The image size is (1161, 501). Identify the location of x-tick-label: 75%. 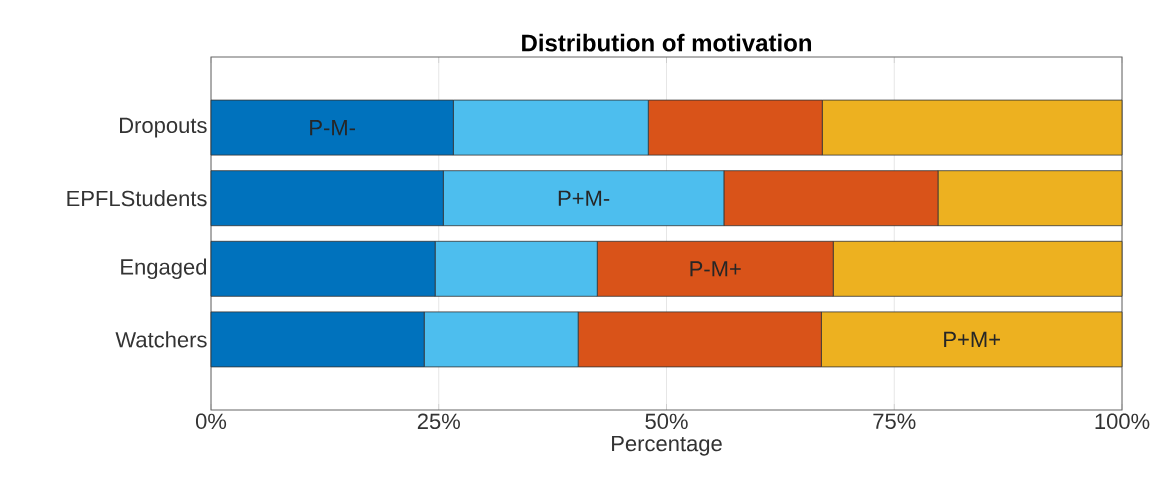
(894, 421).